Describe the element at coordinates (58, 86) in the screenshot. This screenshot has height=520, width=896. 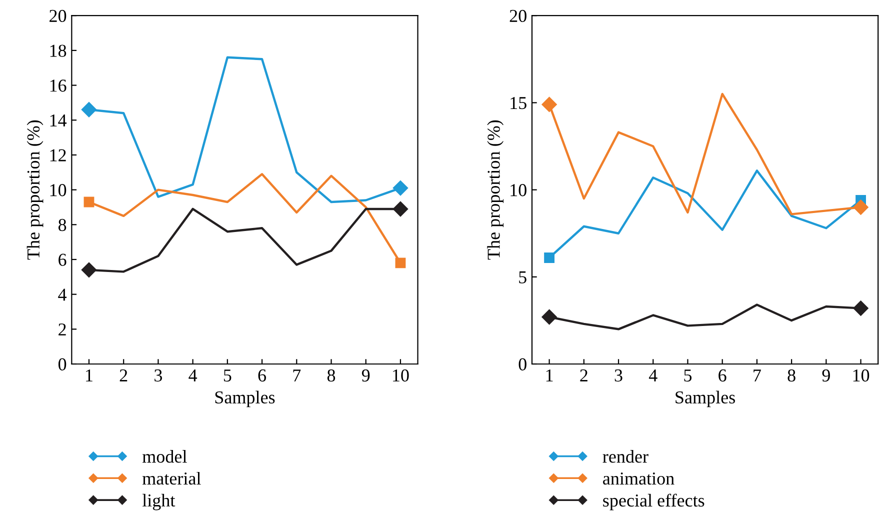
I see `y-tick-label: 16` at that location.